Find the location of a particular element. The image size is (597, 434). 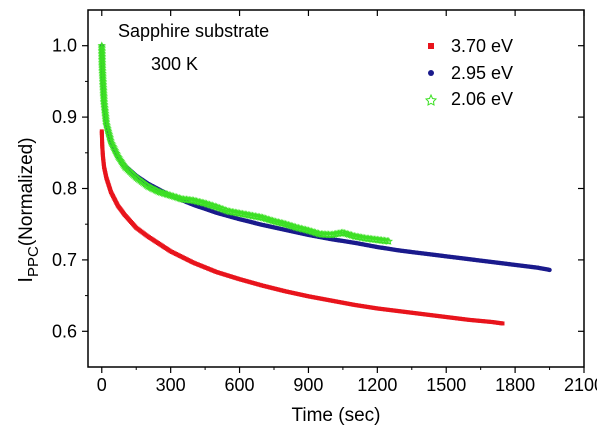

x-tick-label: 0 is located at coordinates (102, 385).